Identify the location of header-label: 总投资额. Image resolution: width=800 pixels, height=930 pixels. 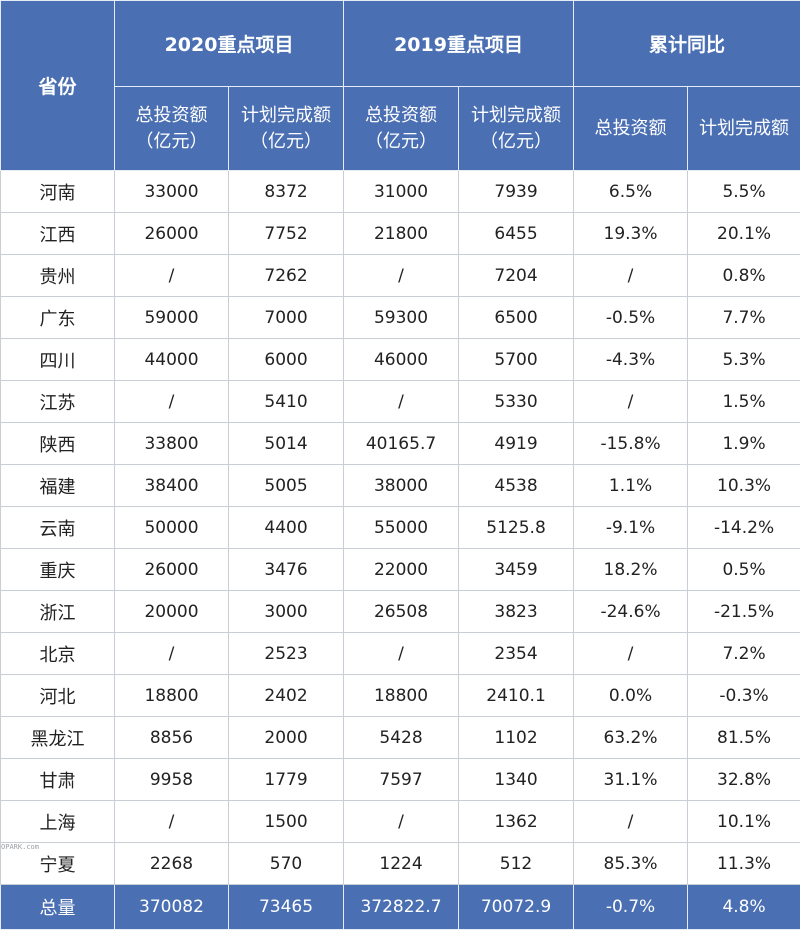
(172, 115).